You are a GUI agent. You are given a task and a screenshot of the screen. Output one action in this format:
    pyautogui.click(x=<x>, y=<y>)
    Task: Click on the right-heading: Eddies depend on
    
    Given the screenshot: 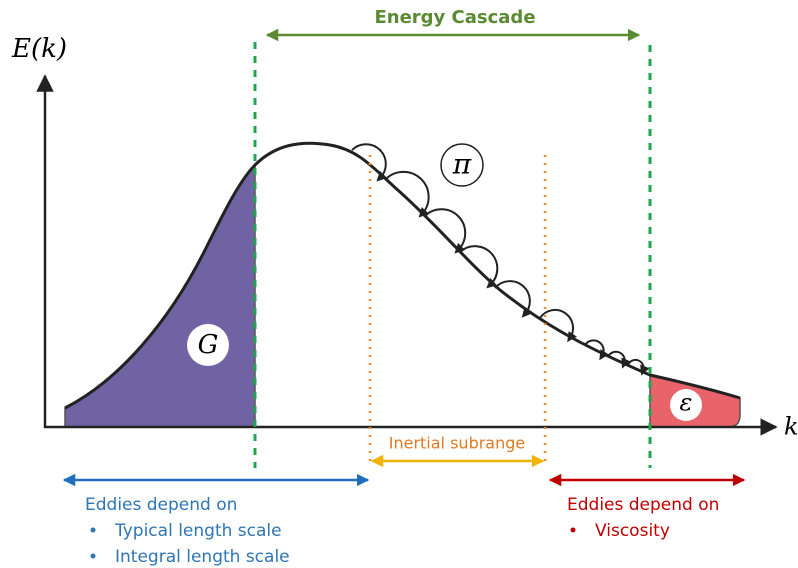 What is the action you would take?
    pyautogui.click(x=643, y=505)
    